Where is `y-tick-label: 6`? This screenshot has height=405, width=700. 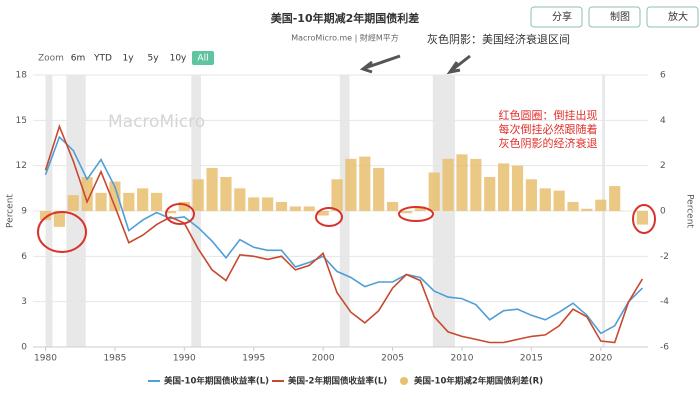
y-tick-label: 6 is located at coordinates (24, 257).